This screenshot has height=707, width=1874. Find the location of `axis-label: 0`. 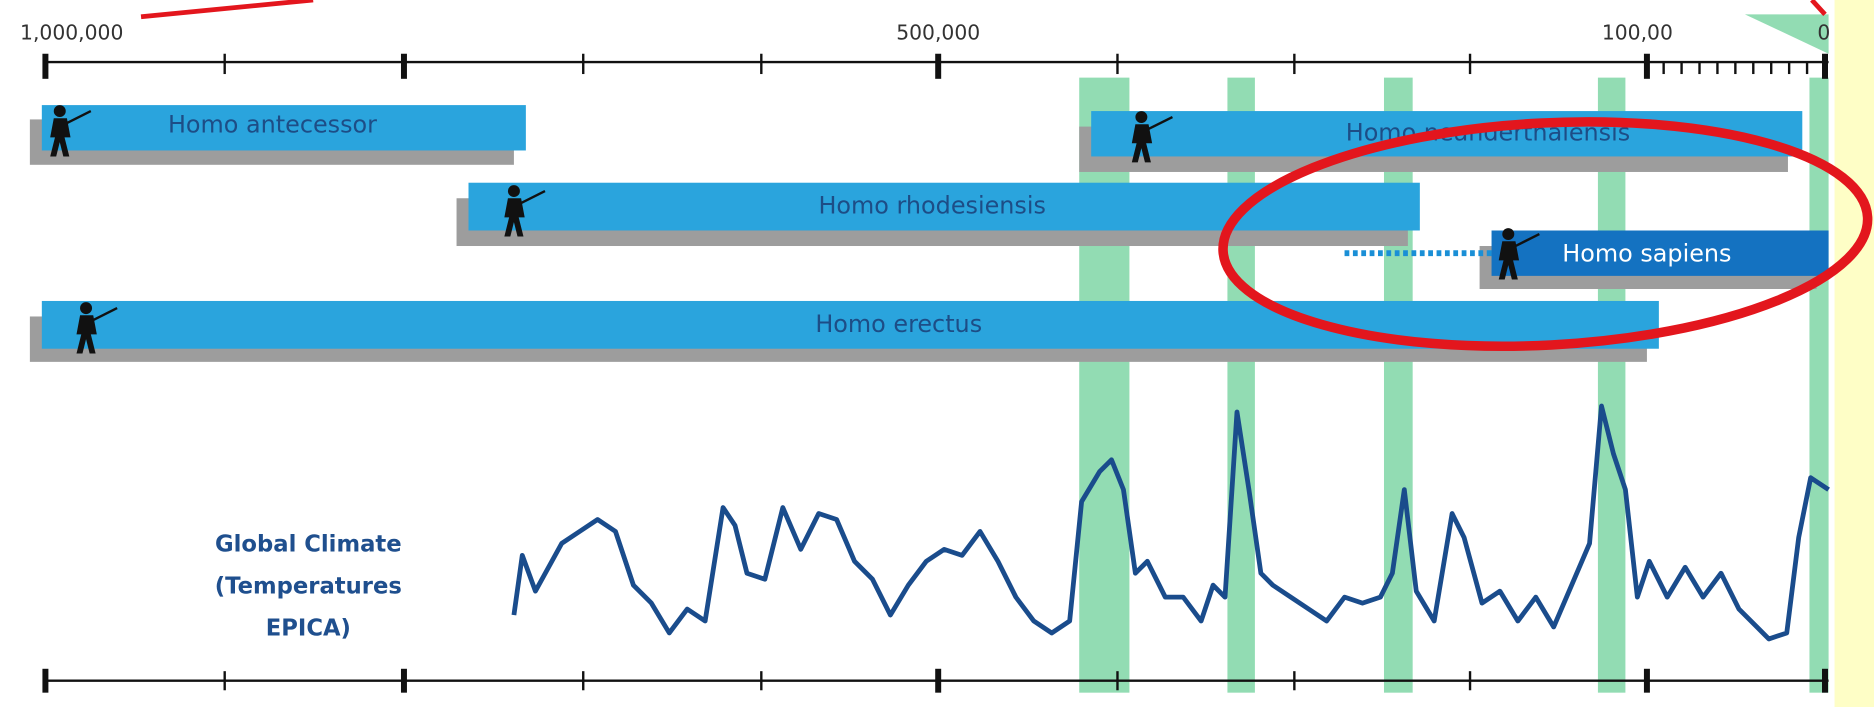

axis-label: 0 is located at coordinates (1823, 32).